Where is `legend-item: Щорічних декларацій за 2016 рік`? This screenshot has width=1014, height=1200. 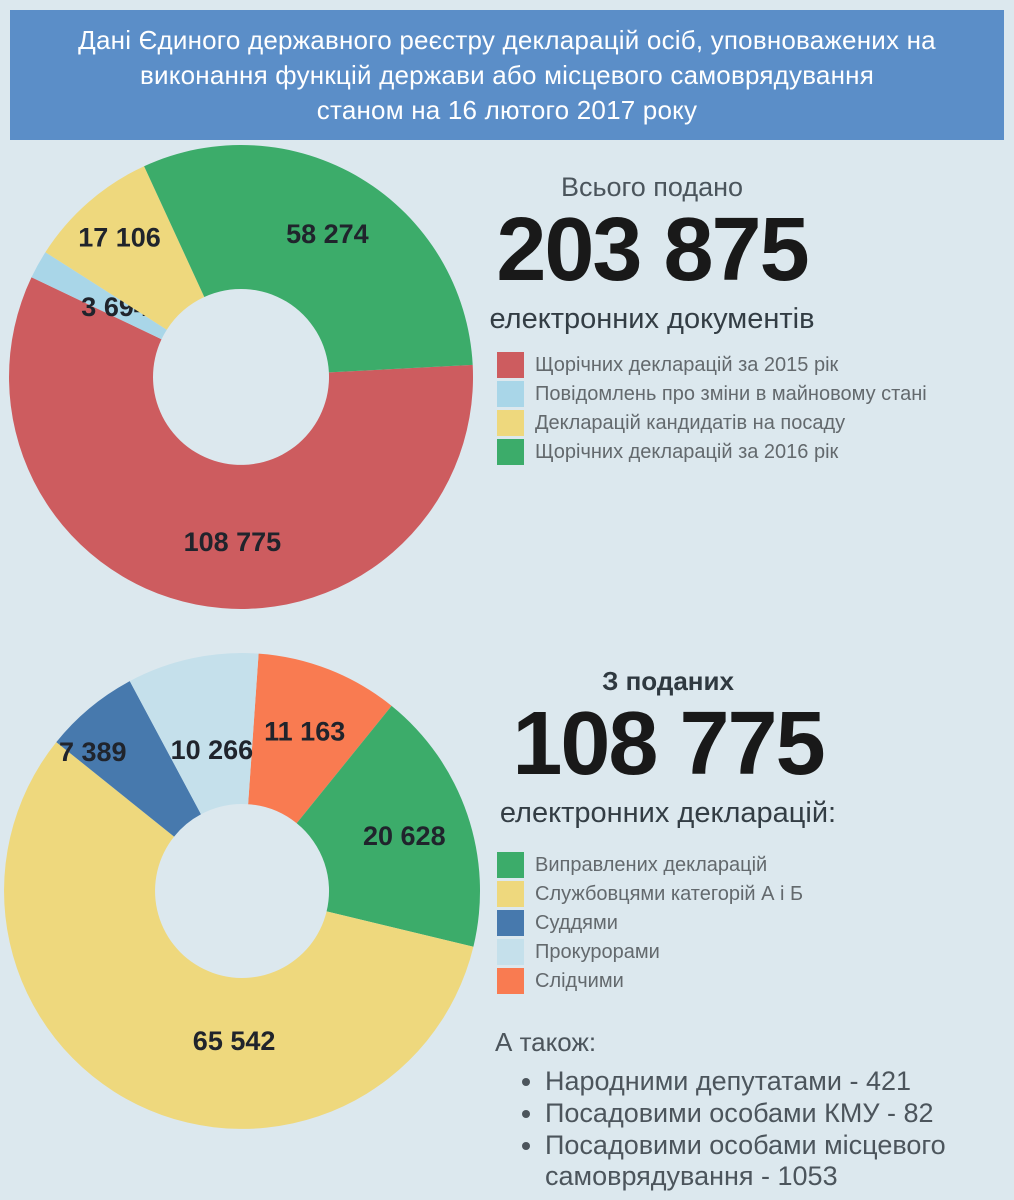
legend-item: Щорічних декларацій за 2016 рік is located at coordinates (712, 452).